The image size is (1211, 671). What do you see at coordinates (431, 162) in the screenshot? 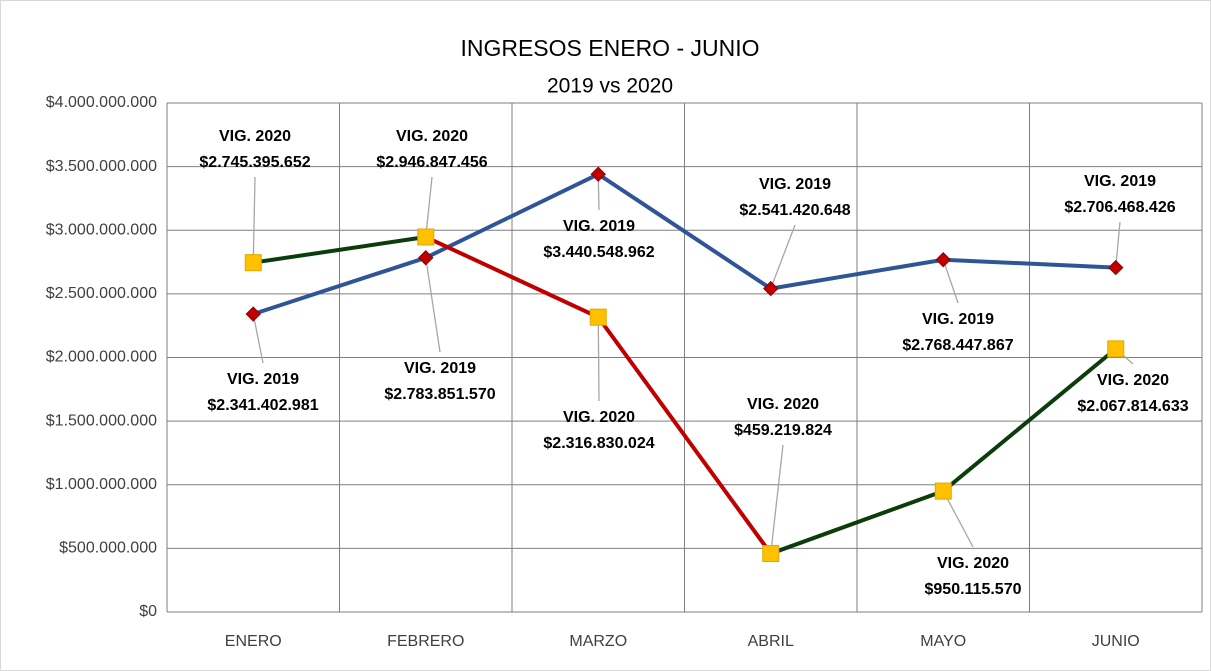
I see `data-label: $2.946.847.456` at bounding box center [431, 162].